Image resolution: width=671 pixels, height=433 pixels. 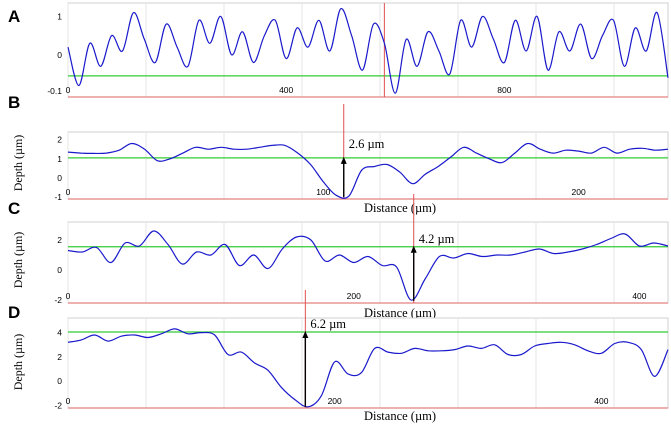 What do you see at coordinates (437, 239) in the screenshot?
I see `depth-annotation: 4.2 µm` at bounding box center [437, 239].